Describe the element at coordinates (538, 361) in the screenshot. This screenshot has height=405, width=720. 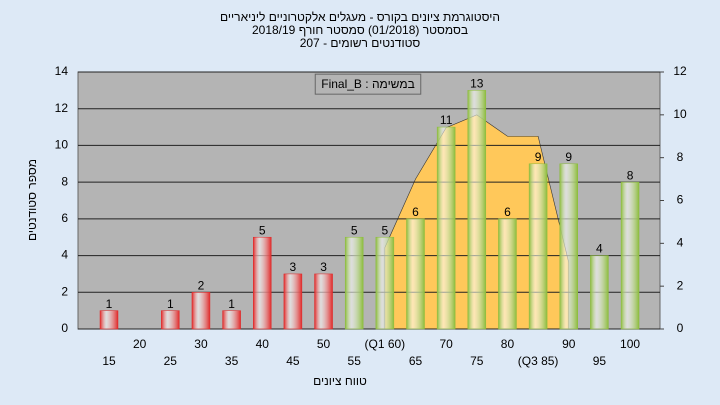
I see `x-tick-label: (Q3 85)` at that location.